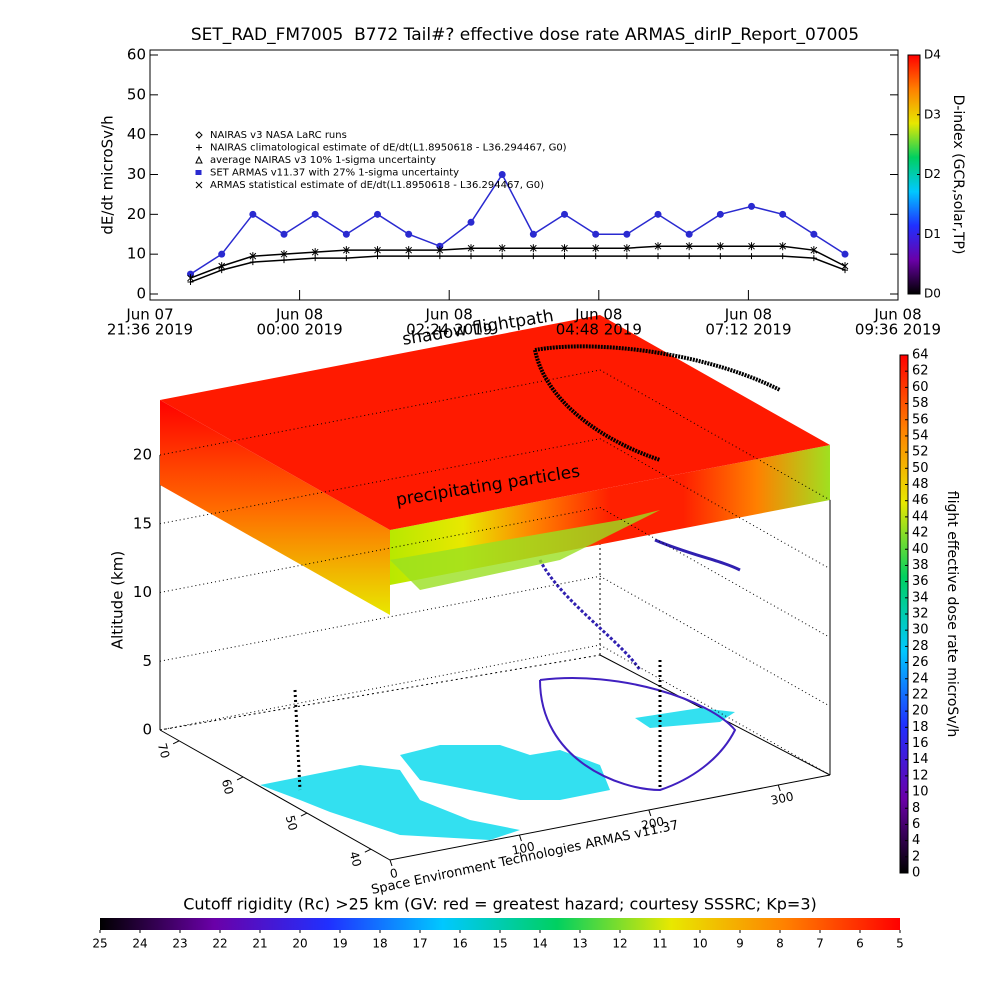 The height and width of the screenshot is (1000, 1000). I want to click on floor-track, so click(638, 734).